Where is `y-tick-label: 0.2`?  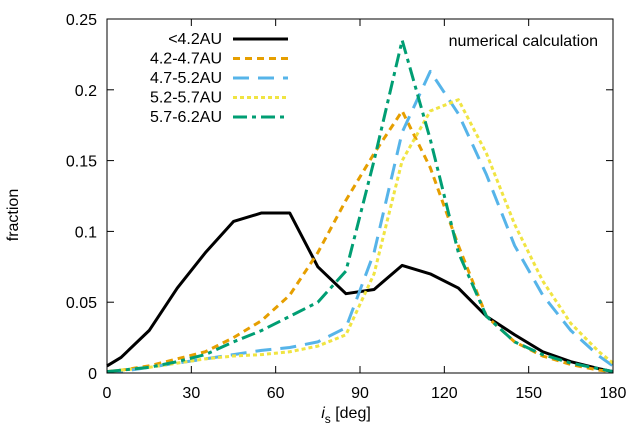
y-tick-label: 0.2 is located at coordinates (86, 91).